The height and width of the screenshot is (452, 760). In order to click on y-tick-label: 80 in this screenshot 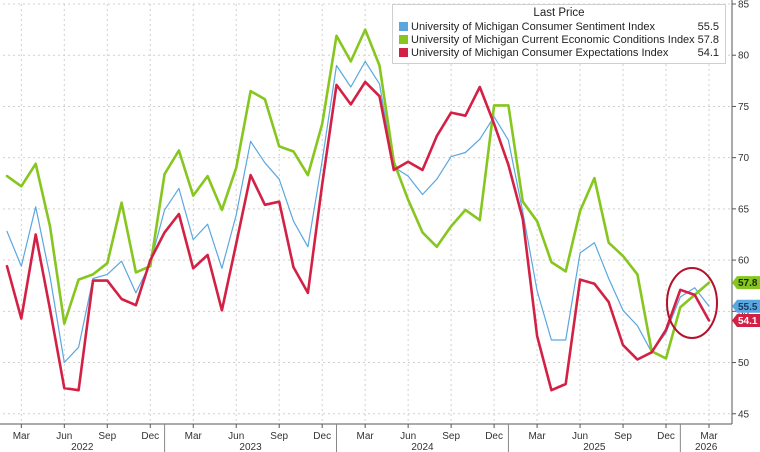, I will do `click(744, 56)`.